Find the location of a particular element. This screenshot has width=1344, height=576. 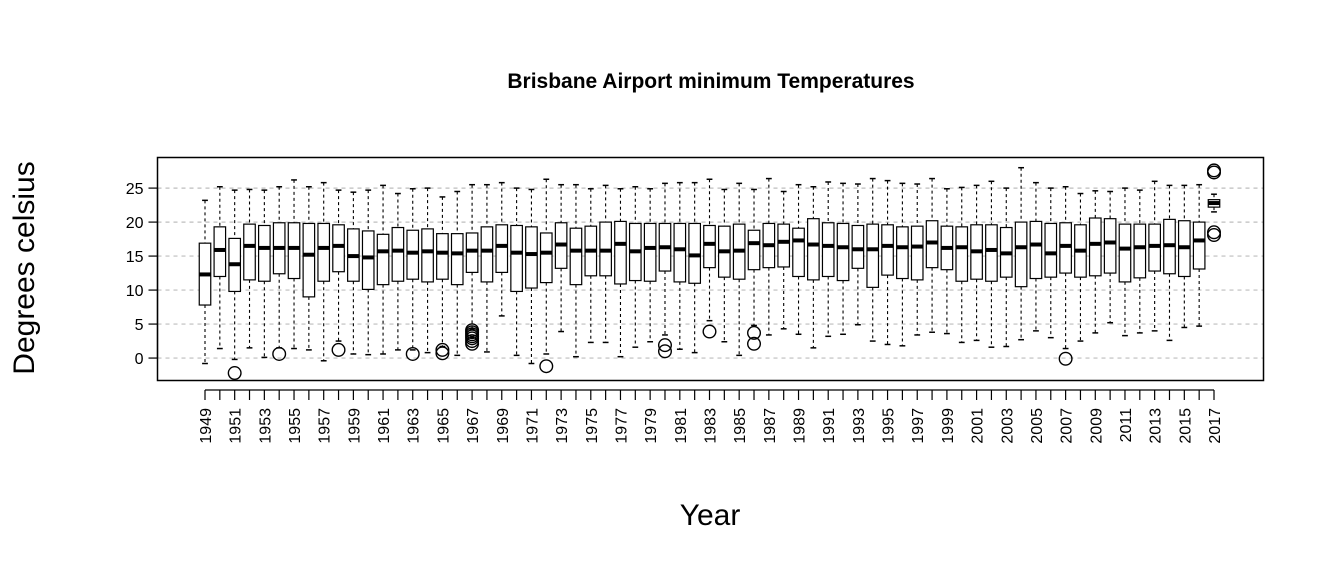

x-tick-label-2017: 2017 is located at coordinates (1215, 426).